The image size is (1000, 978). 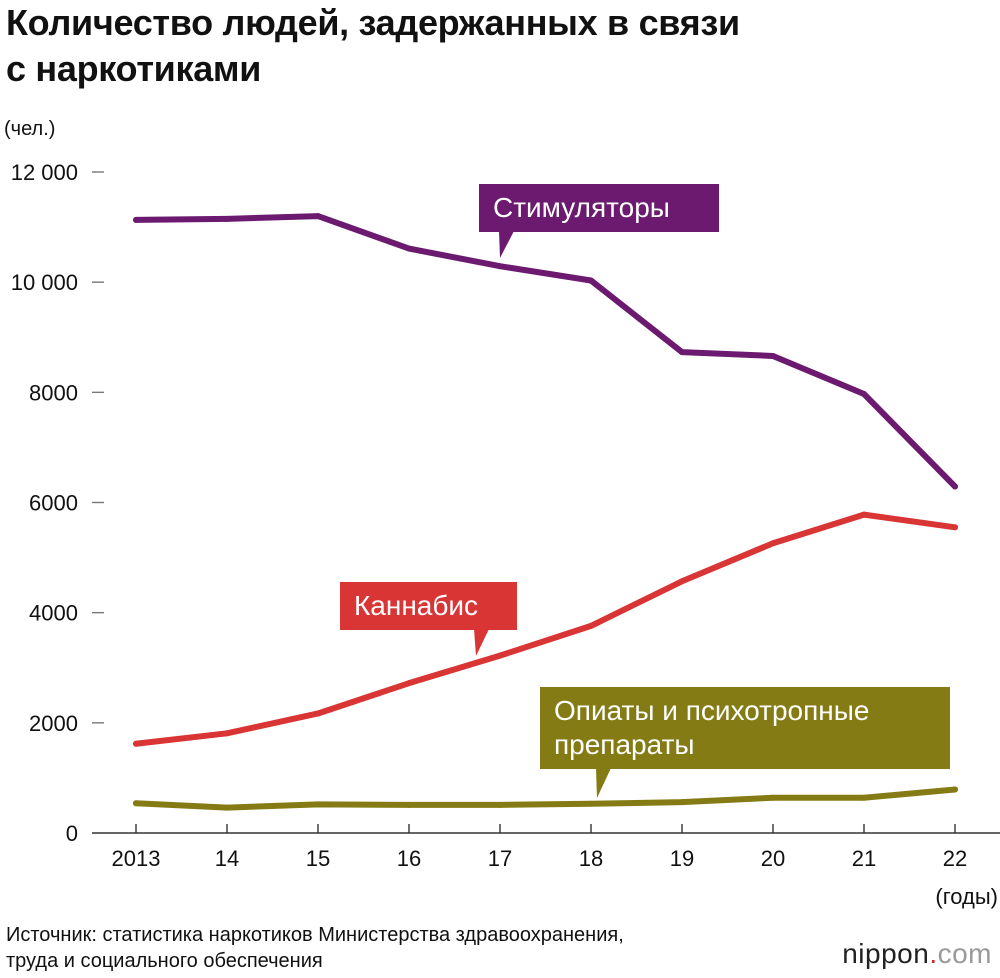 I want to click on x-tick-label: 18, so click(x=591, y=858).